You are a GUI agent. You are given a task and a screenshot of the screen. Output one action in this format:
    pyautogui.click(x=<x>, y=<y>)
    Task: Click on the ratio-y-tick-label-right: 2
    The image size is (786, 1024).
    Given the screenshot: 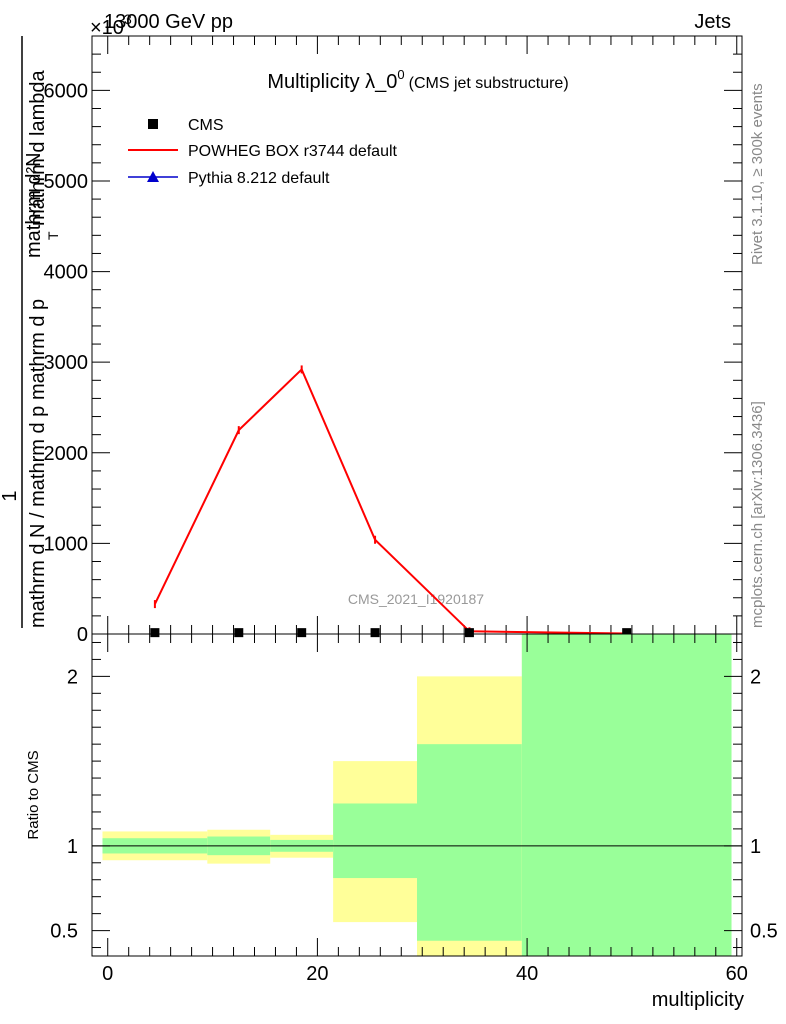 What is the action you would take?
    pyautogui.click(x=755, y=677)
    